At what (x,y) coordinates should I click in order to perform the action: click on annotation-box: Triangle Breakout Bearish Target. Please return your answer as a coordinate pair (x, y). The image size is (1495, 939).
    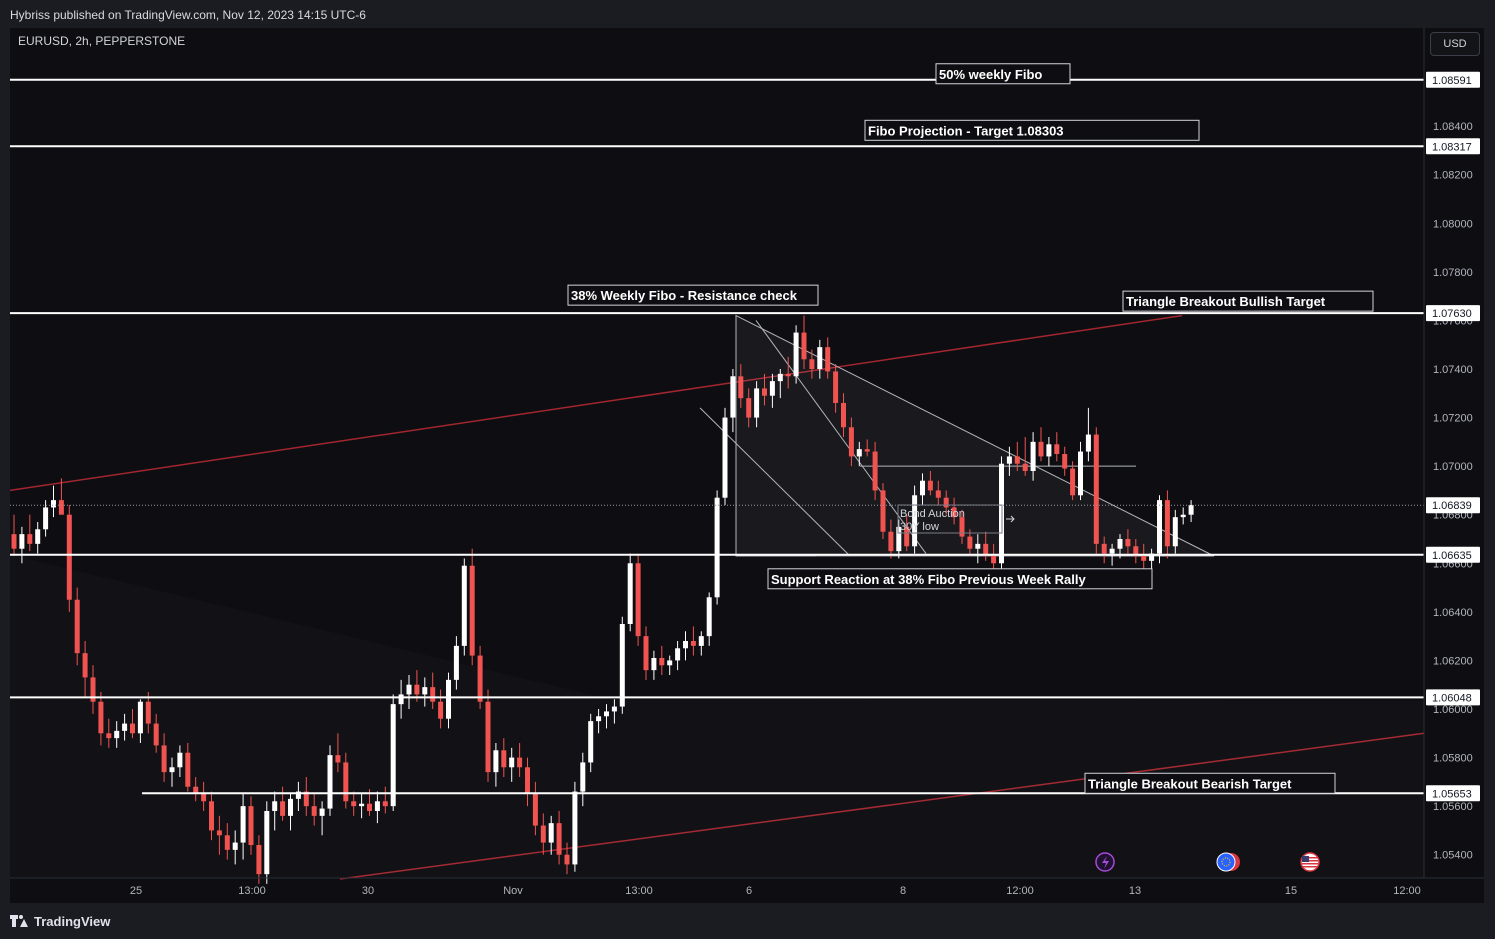
    Looking at the image, I should click on (1210, 783).